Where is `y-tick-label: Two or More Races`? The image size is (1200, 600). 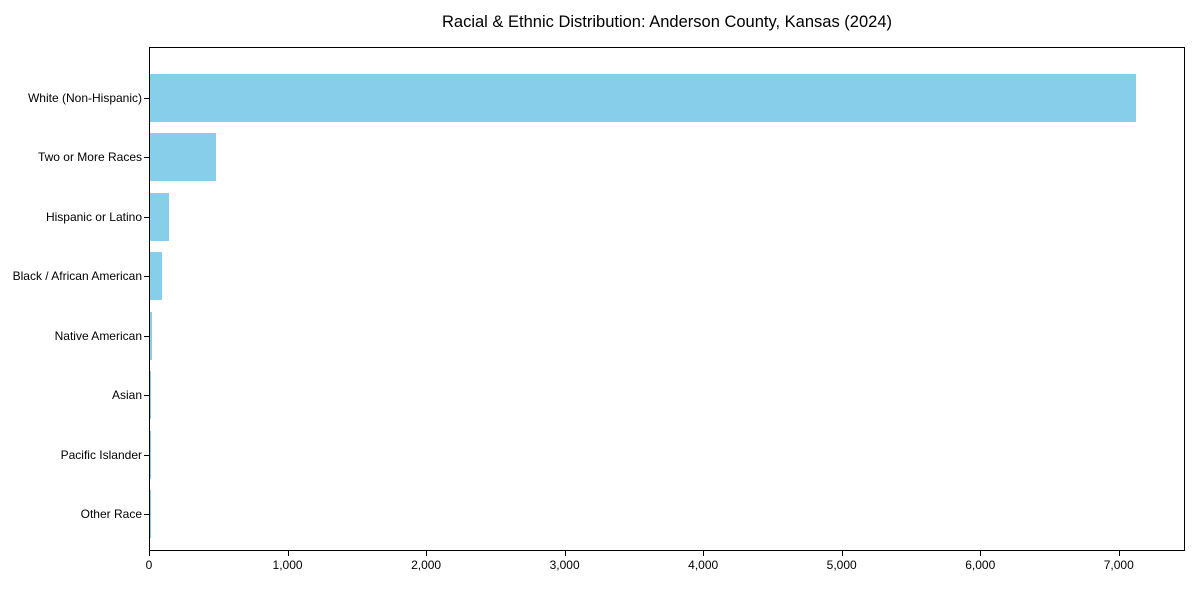
y-tick-label: Two or More Races is located at coordinates (89, 157).